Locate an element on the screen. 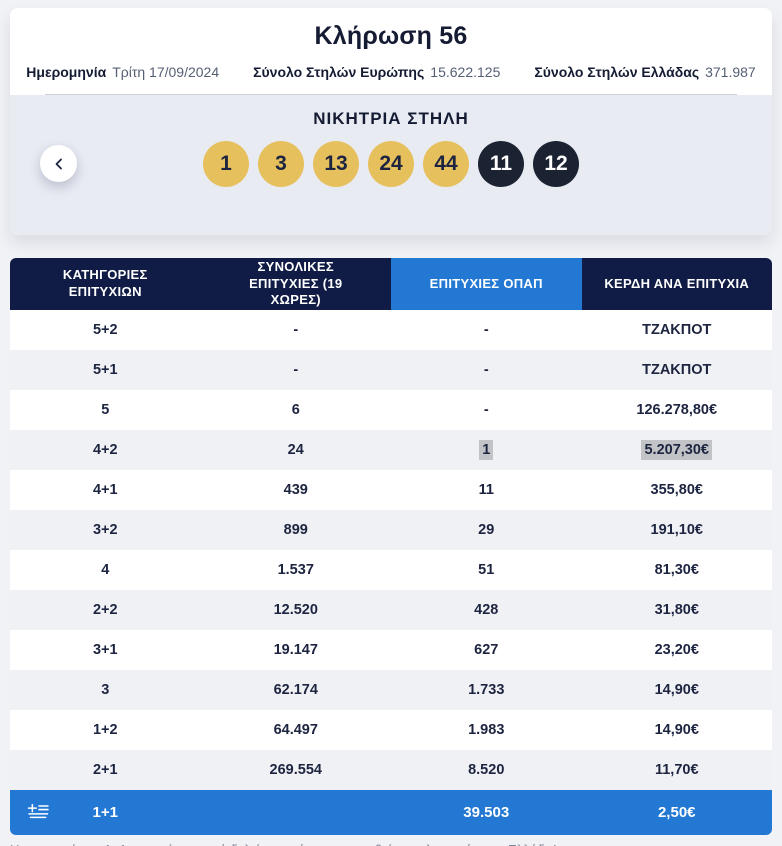 The height and width of the screenshot is (846, 782). meta-value: 15.622.125 is located at coordinates (465, 72).